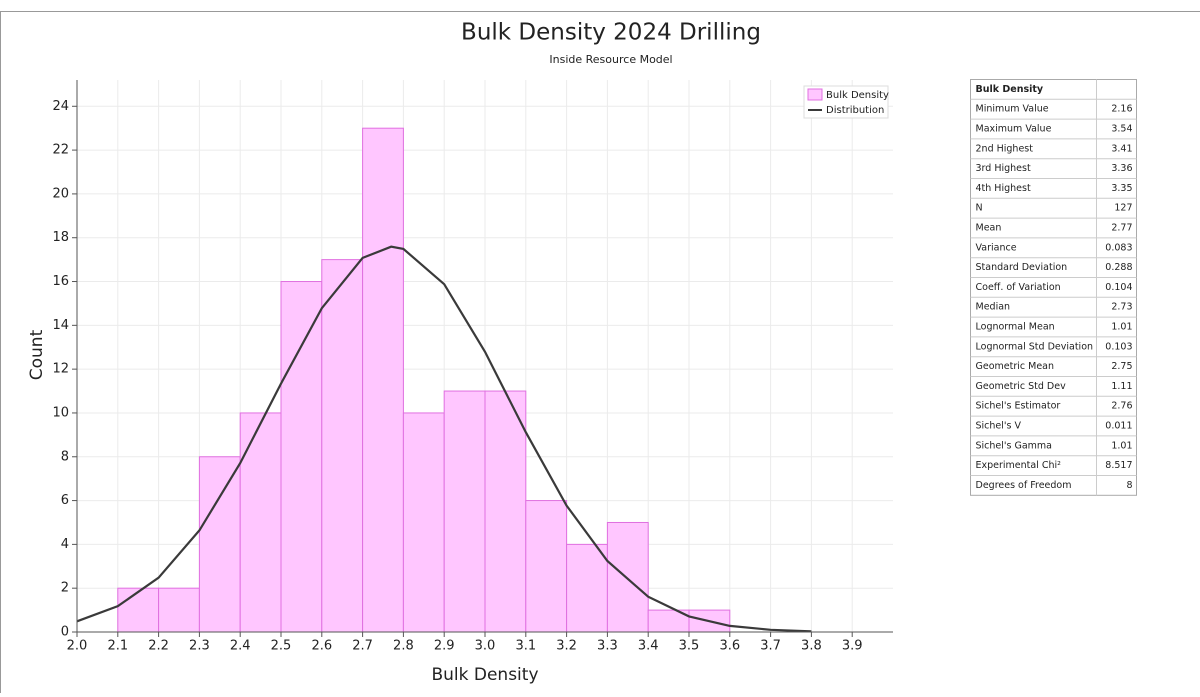  I want to click on y-tick-label: 2, so click(65, 588).